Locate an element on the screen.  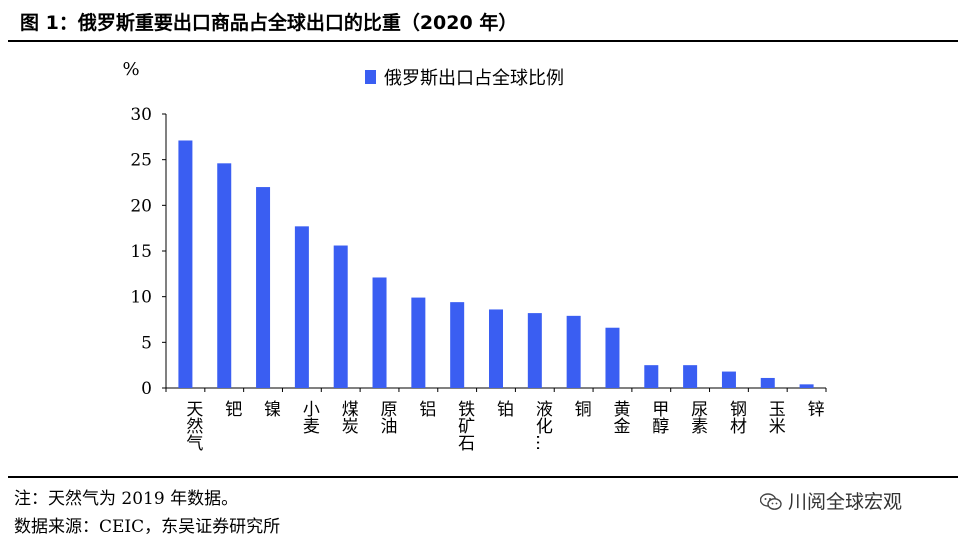
top-rule is located at coordinates (483, 41).